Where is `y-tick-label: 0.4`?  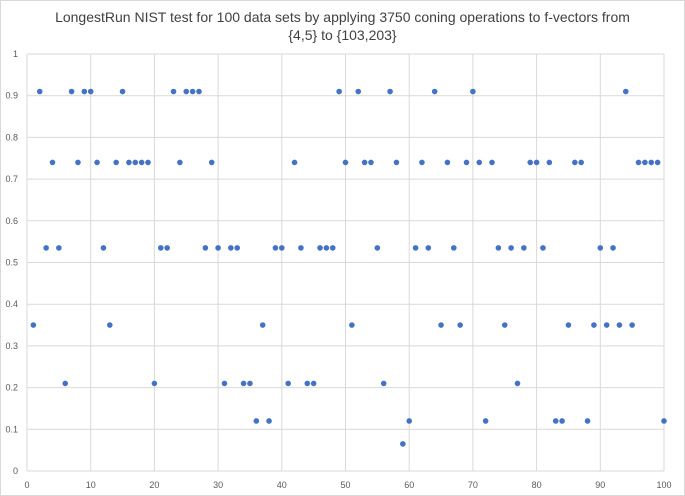 y-tick-label: 0.4 is located at coordinates (11, 304).